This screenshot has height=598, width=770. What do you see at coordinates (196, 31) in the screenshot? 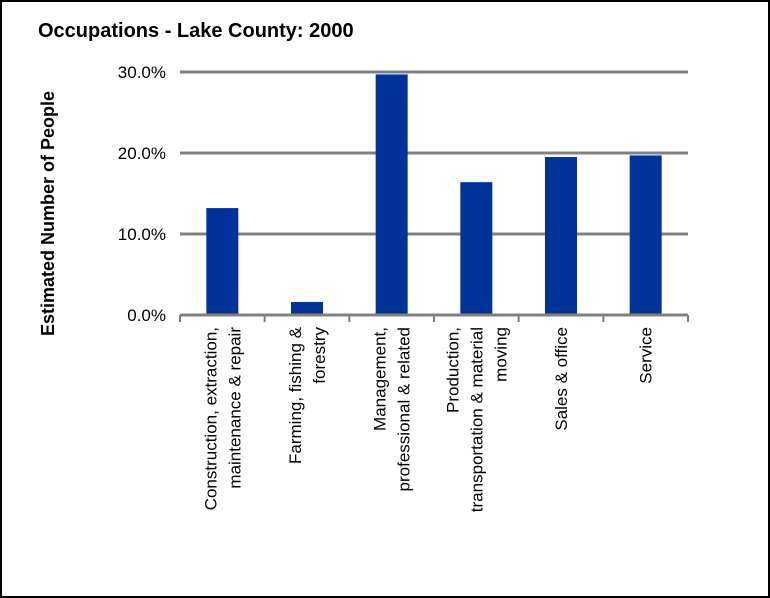
I see `chart-title: Occupations - Lake County: 2000` at bounding box center [196, 31].